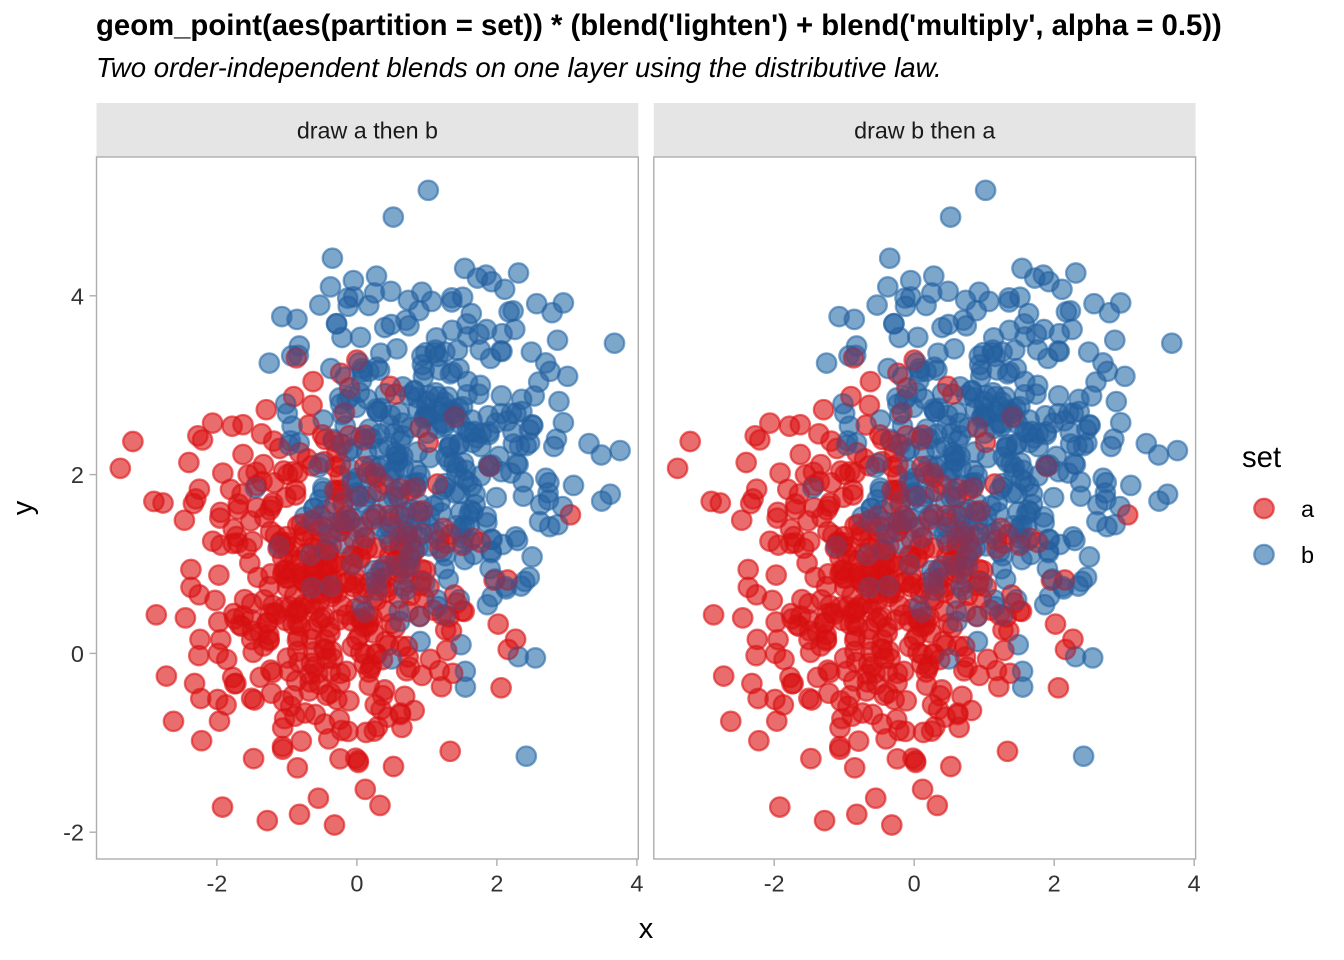 This screenshot has width=1344, height=960. Describe the element at coordinates (1307, 555) in the screenshot. I see `svg-text: b` at that location.